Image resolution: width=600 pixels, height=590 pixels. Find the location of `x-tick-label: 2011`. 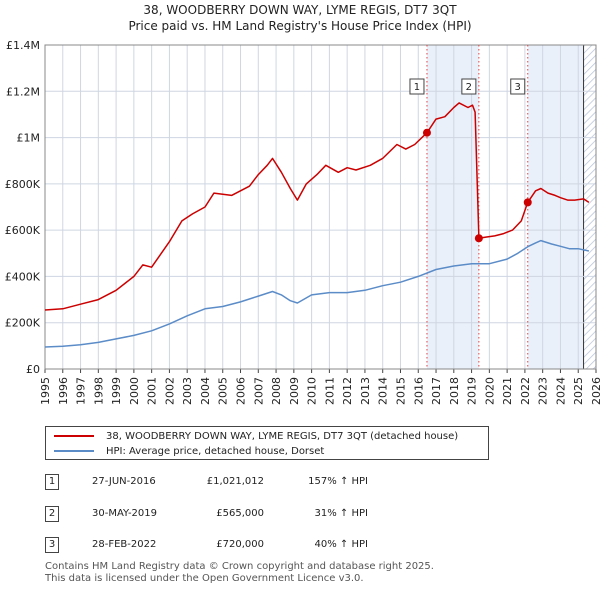

x-tick-label: 2011 is located at coordinates (329, 391).